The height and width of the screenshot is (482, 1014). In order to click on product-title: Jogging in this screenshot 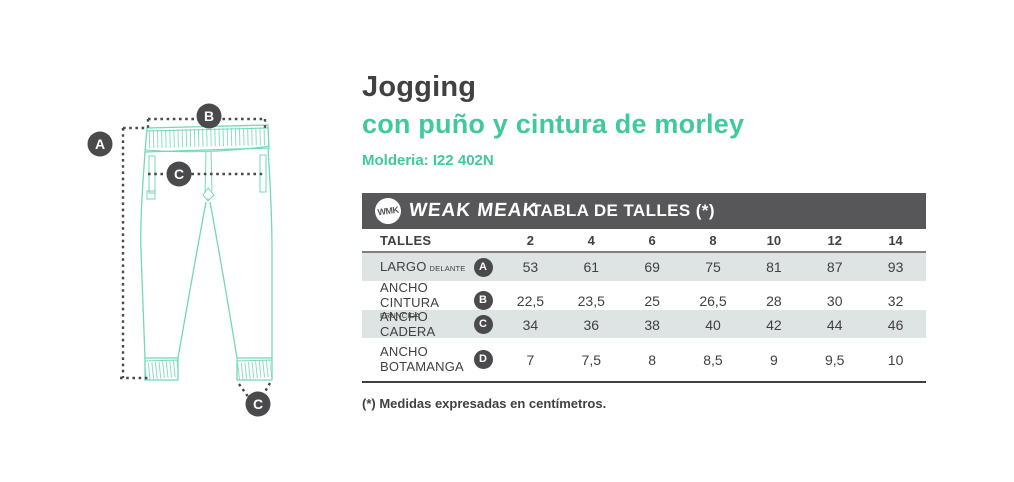, I will do `click(419, 87)`.